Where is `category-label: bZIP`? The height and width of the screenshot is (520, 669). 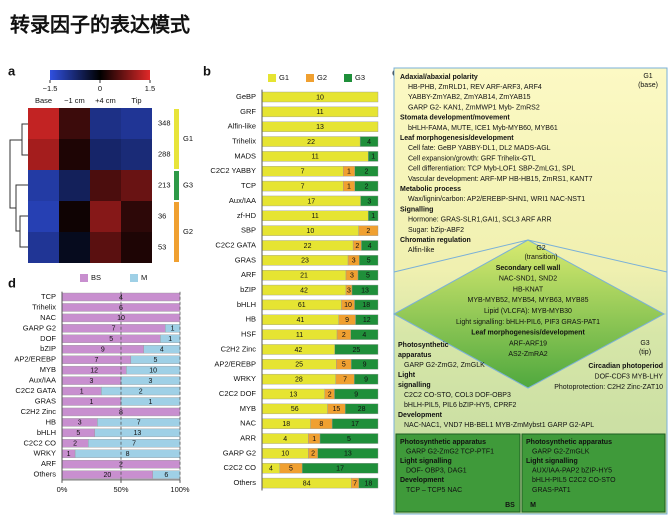
category-label: bZIP is located at coordinates (48, 348).